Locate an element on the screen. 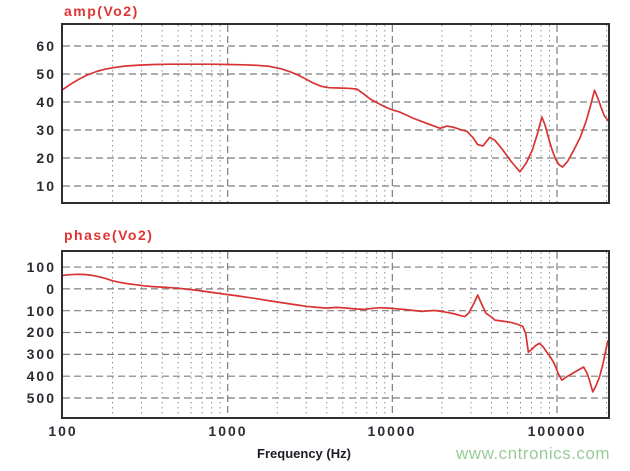  frequency-axis-label: Frequency (Hz) is located at coordinates (304, 453).